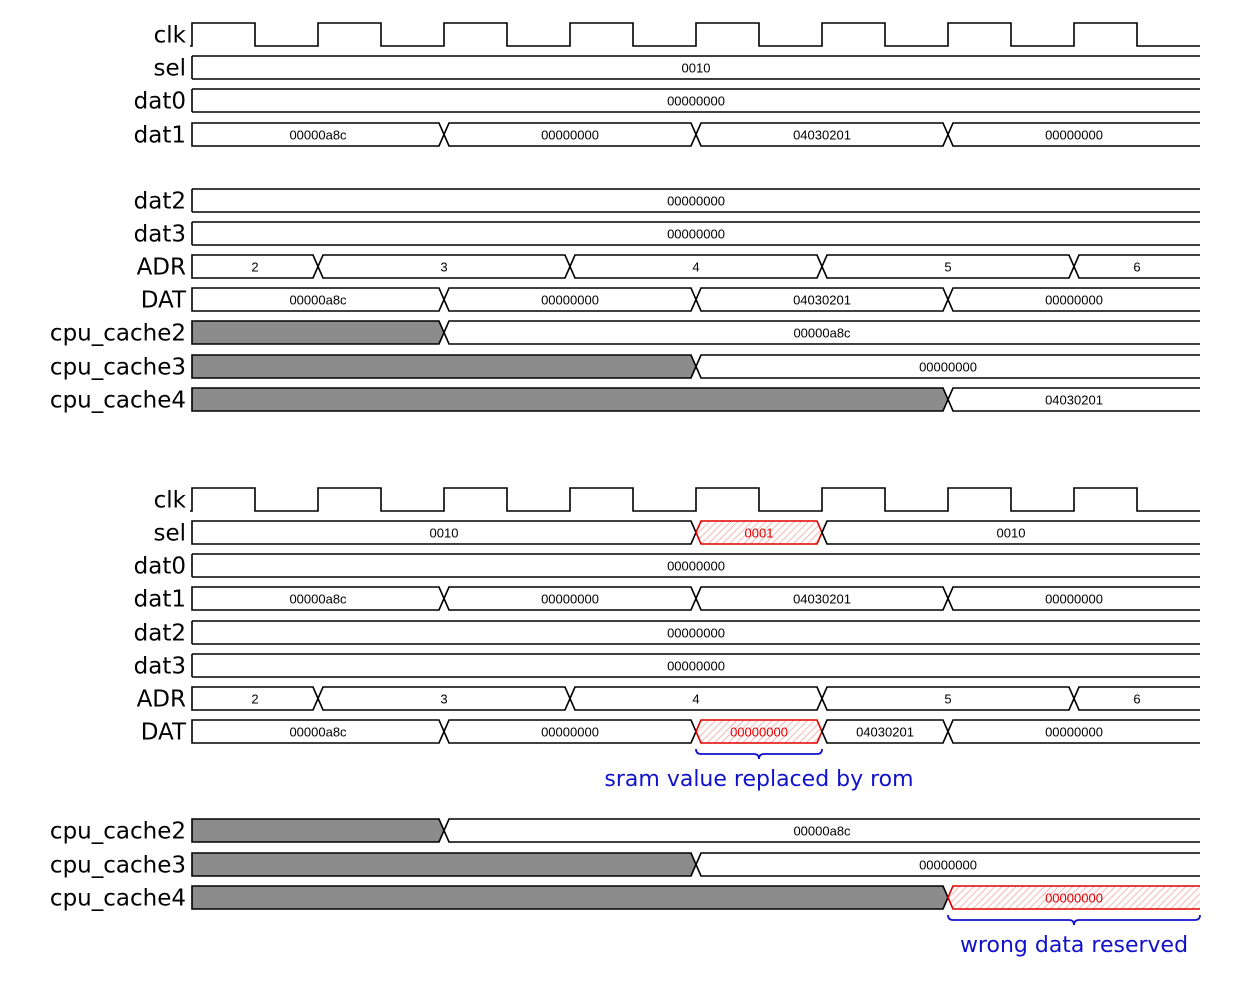  I want to click on bus-value-label: 5, so click(947, 699).